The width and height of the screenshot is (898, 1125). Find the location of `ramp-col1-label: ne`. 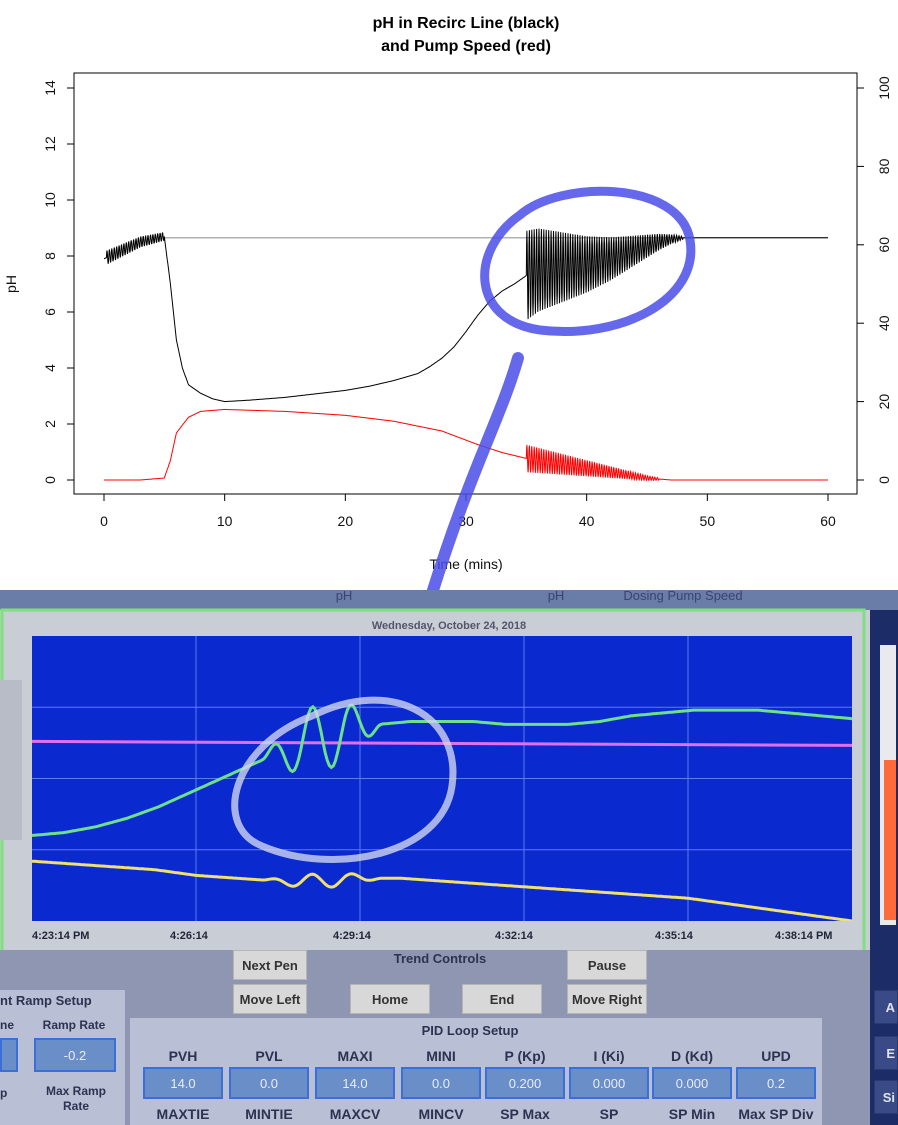

ramp-col1-label: ne is located at coordinates (7, 1025).